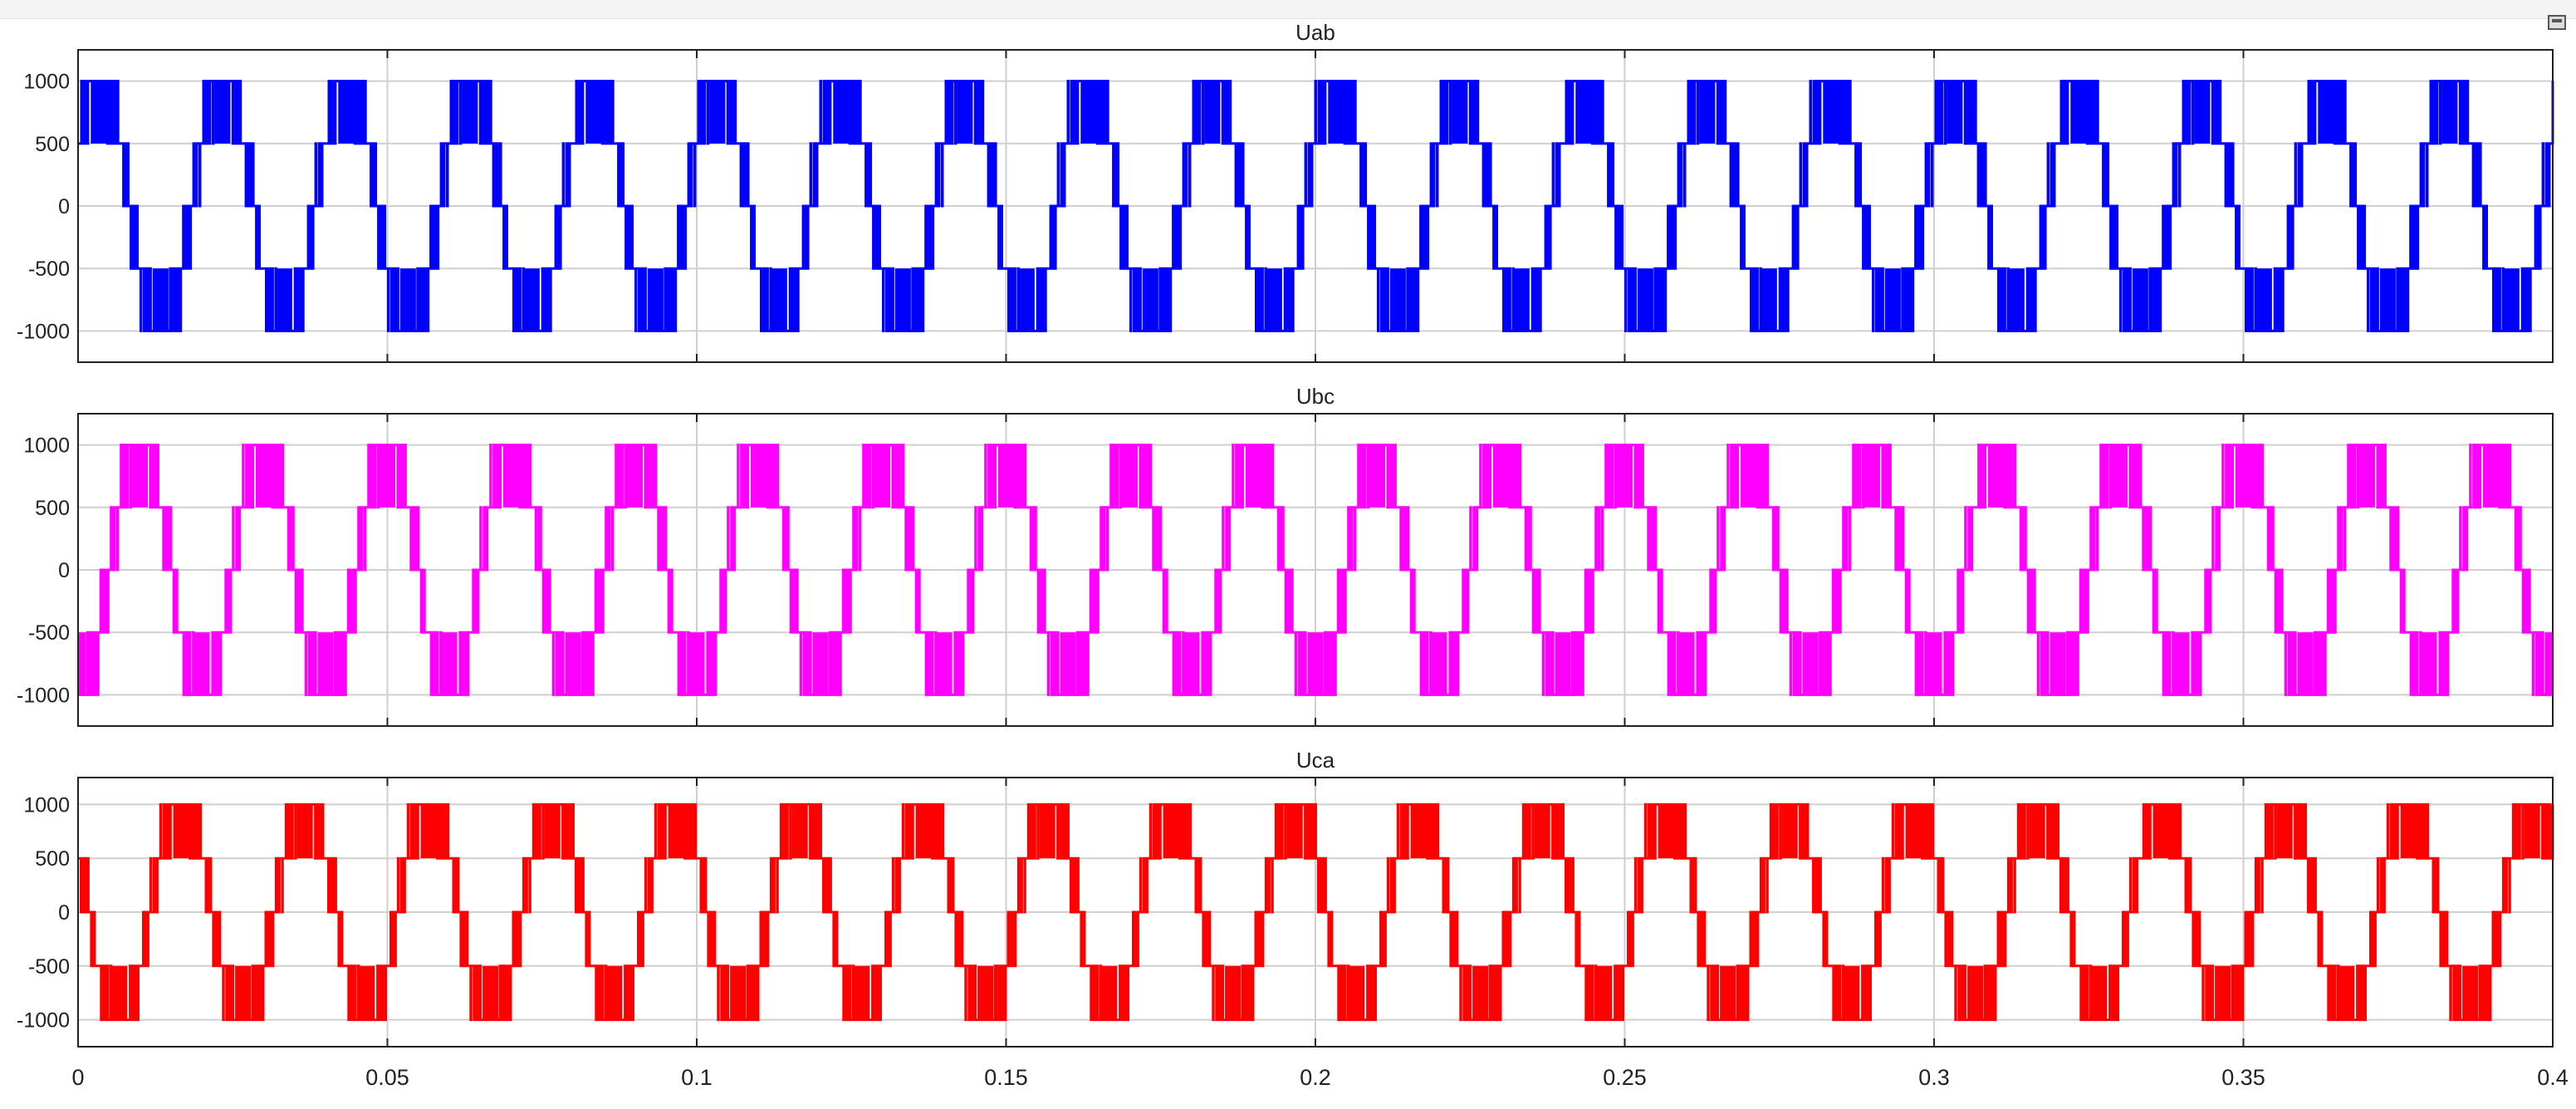 The height and width of the screenshot is (1109, 2576). Describe the element at coordinates (77, 1077) in the screenshot. I see `x-tick-label: 0` at that location.